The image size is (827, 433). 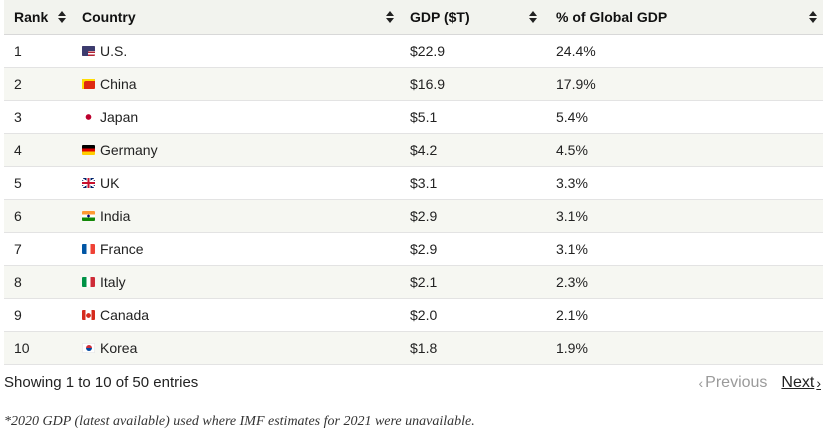 I want to click on country-cell: Germany, so click(x=236, y=150).